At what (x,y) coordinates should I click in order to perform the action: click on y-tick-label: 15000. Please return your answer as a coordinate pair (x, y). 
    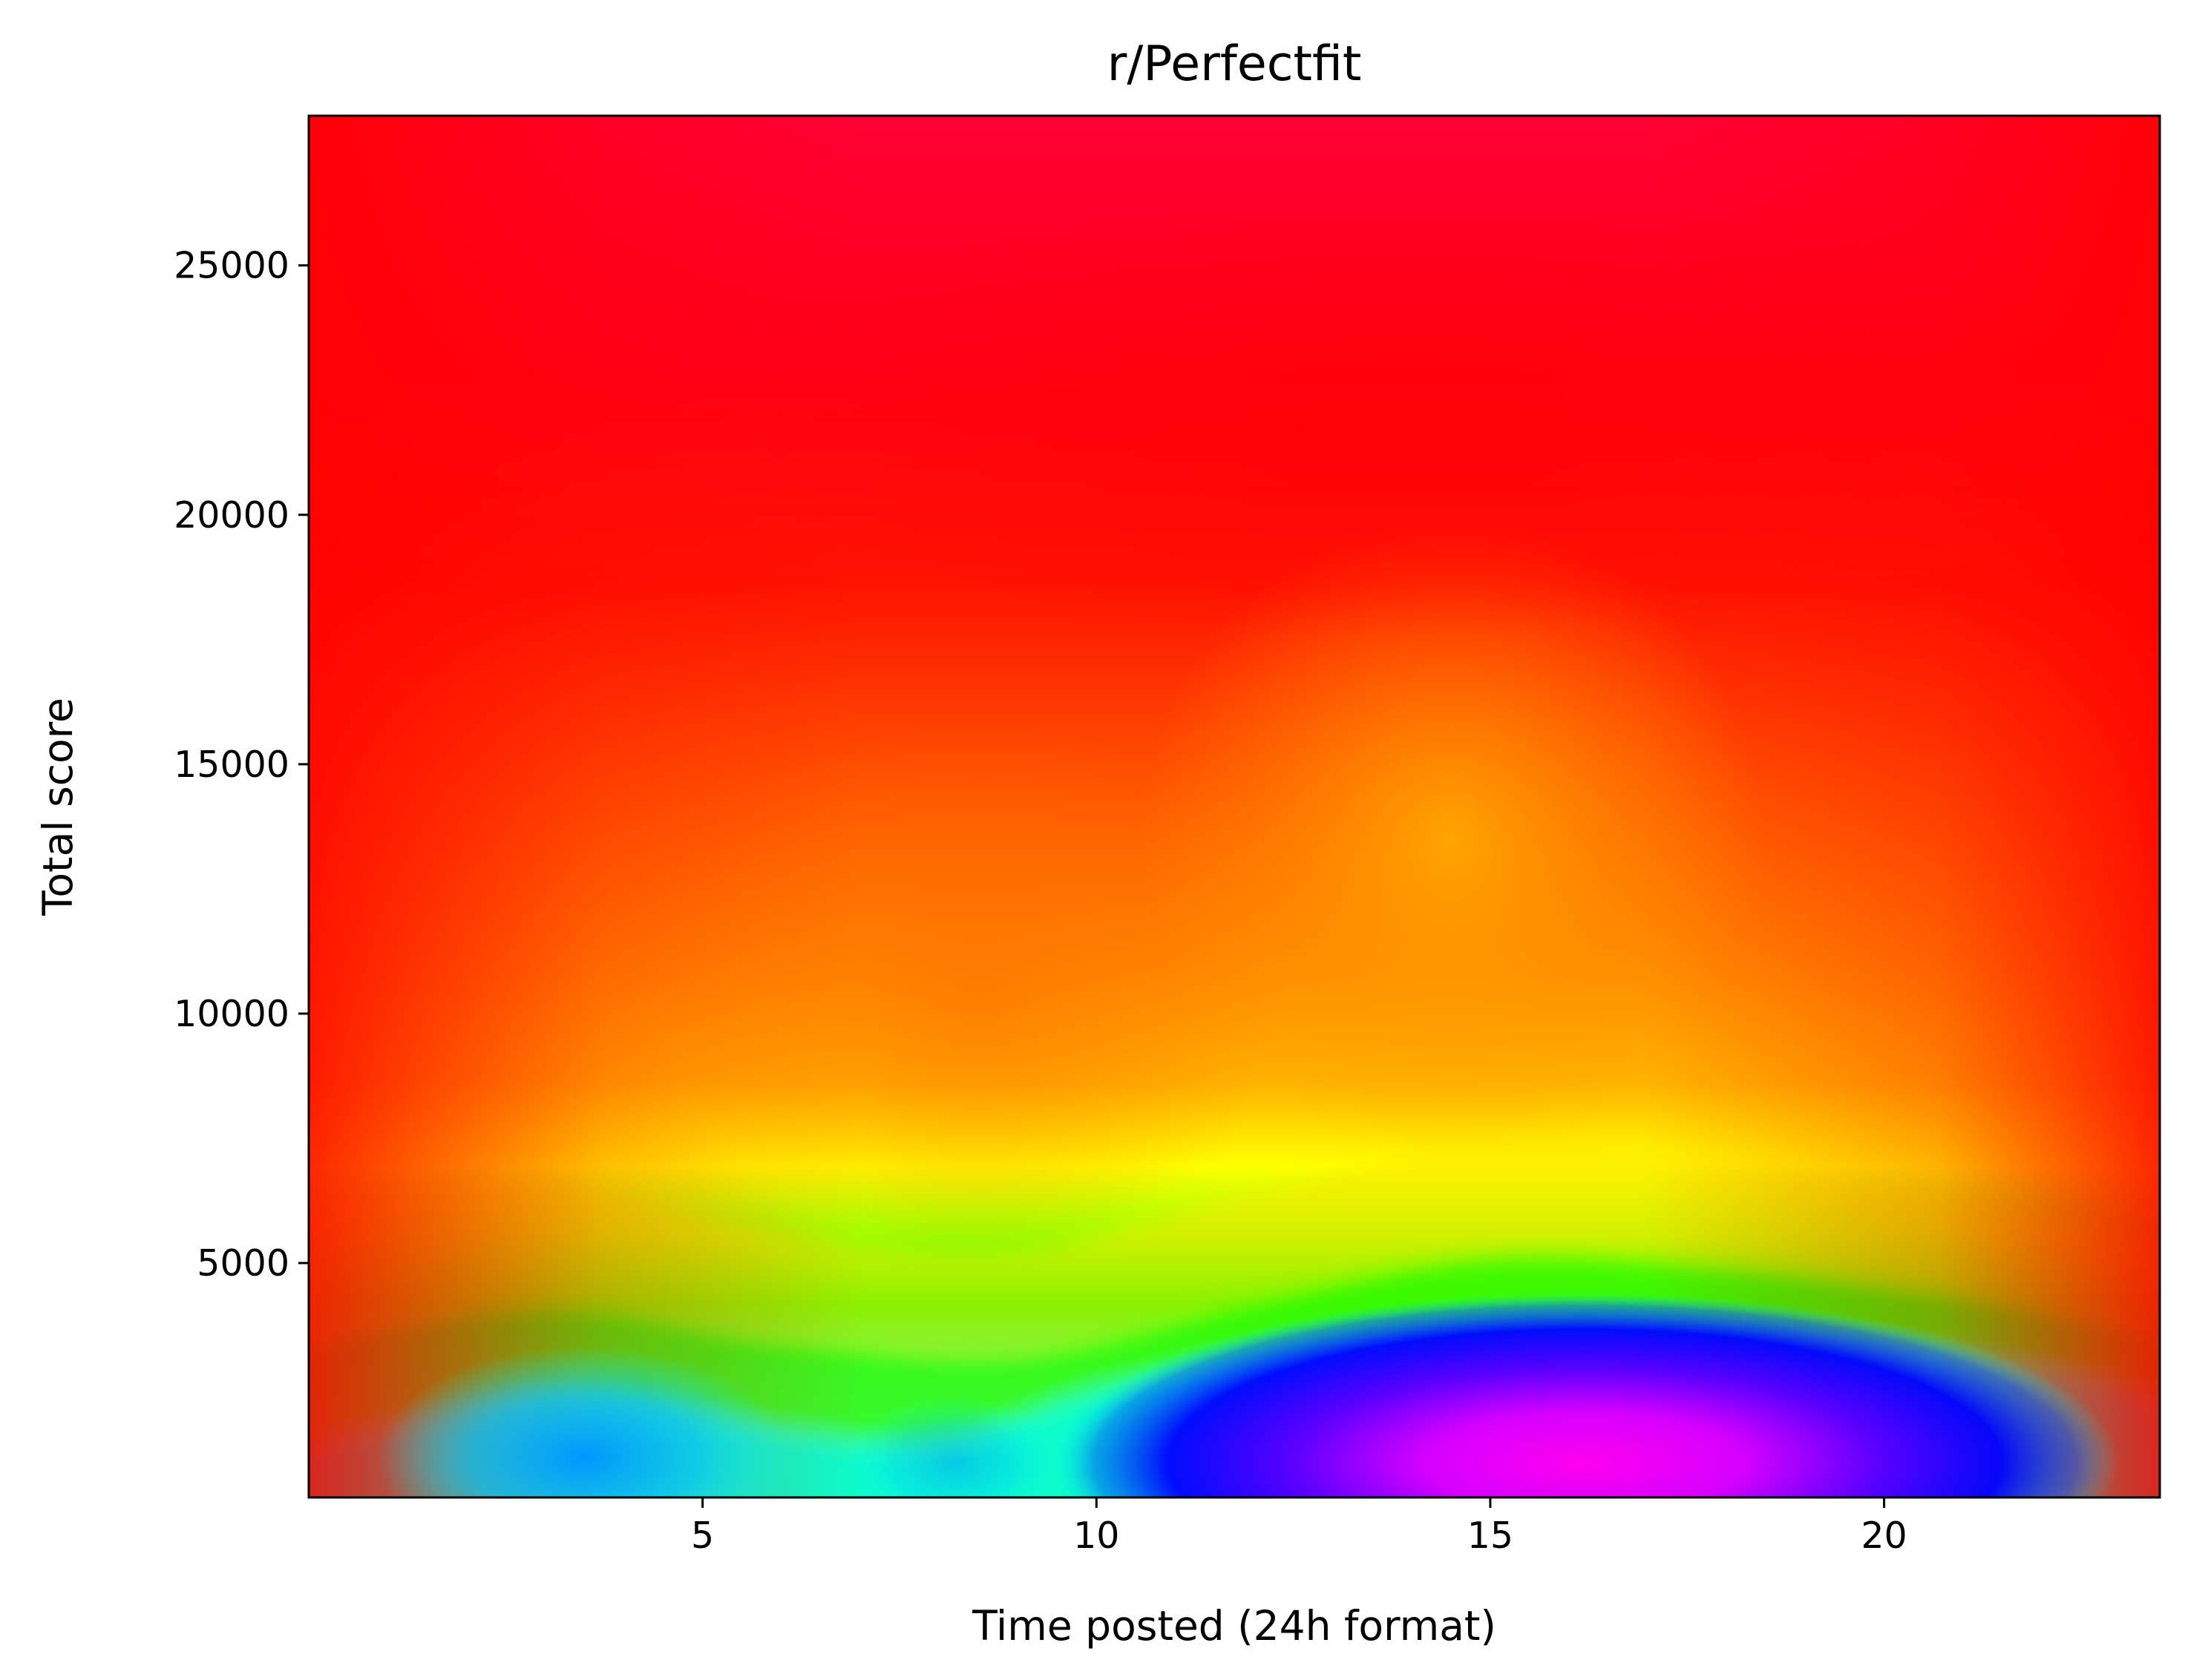
    Looking at the image, I should click on (231, 765).